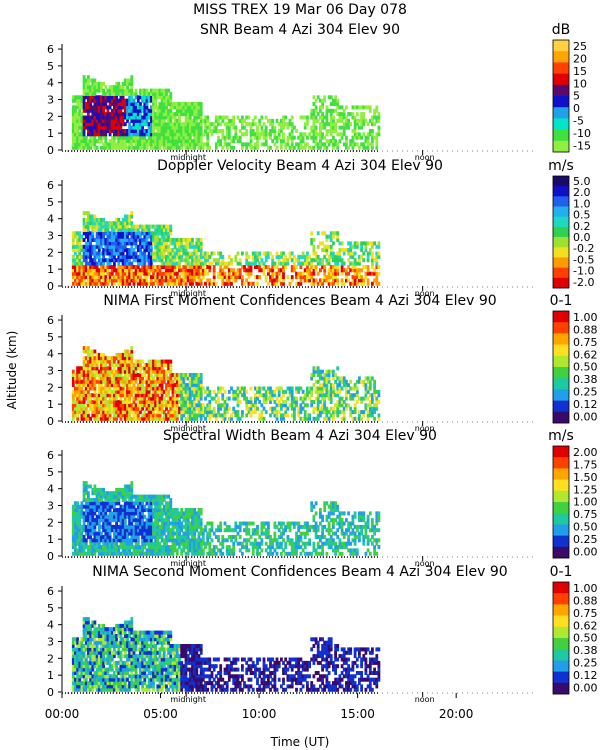 This screenshot has width=600, height=750. Describe the element at coordinates (50, 100) in the screenshot. I see `y-tick-label: 3` at that location.